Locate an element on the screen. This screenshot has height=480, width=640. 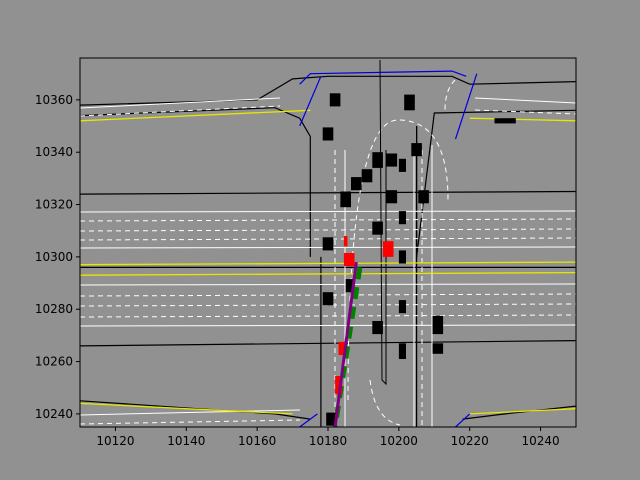
x-tick-label: 10140 is located at coordinates (186, 441).